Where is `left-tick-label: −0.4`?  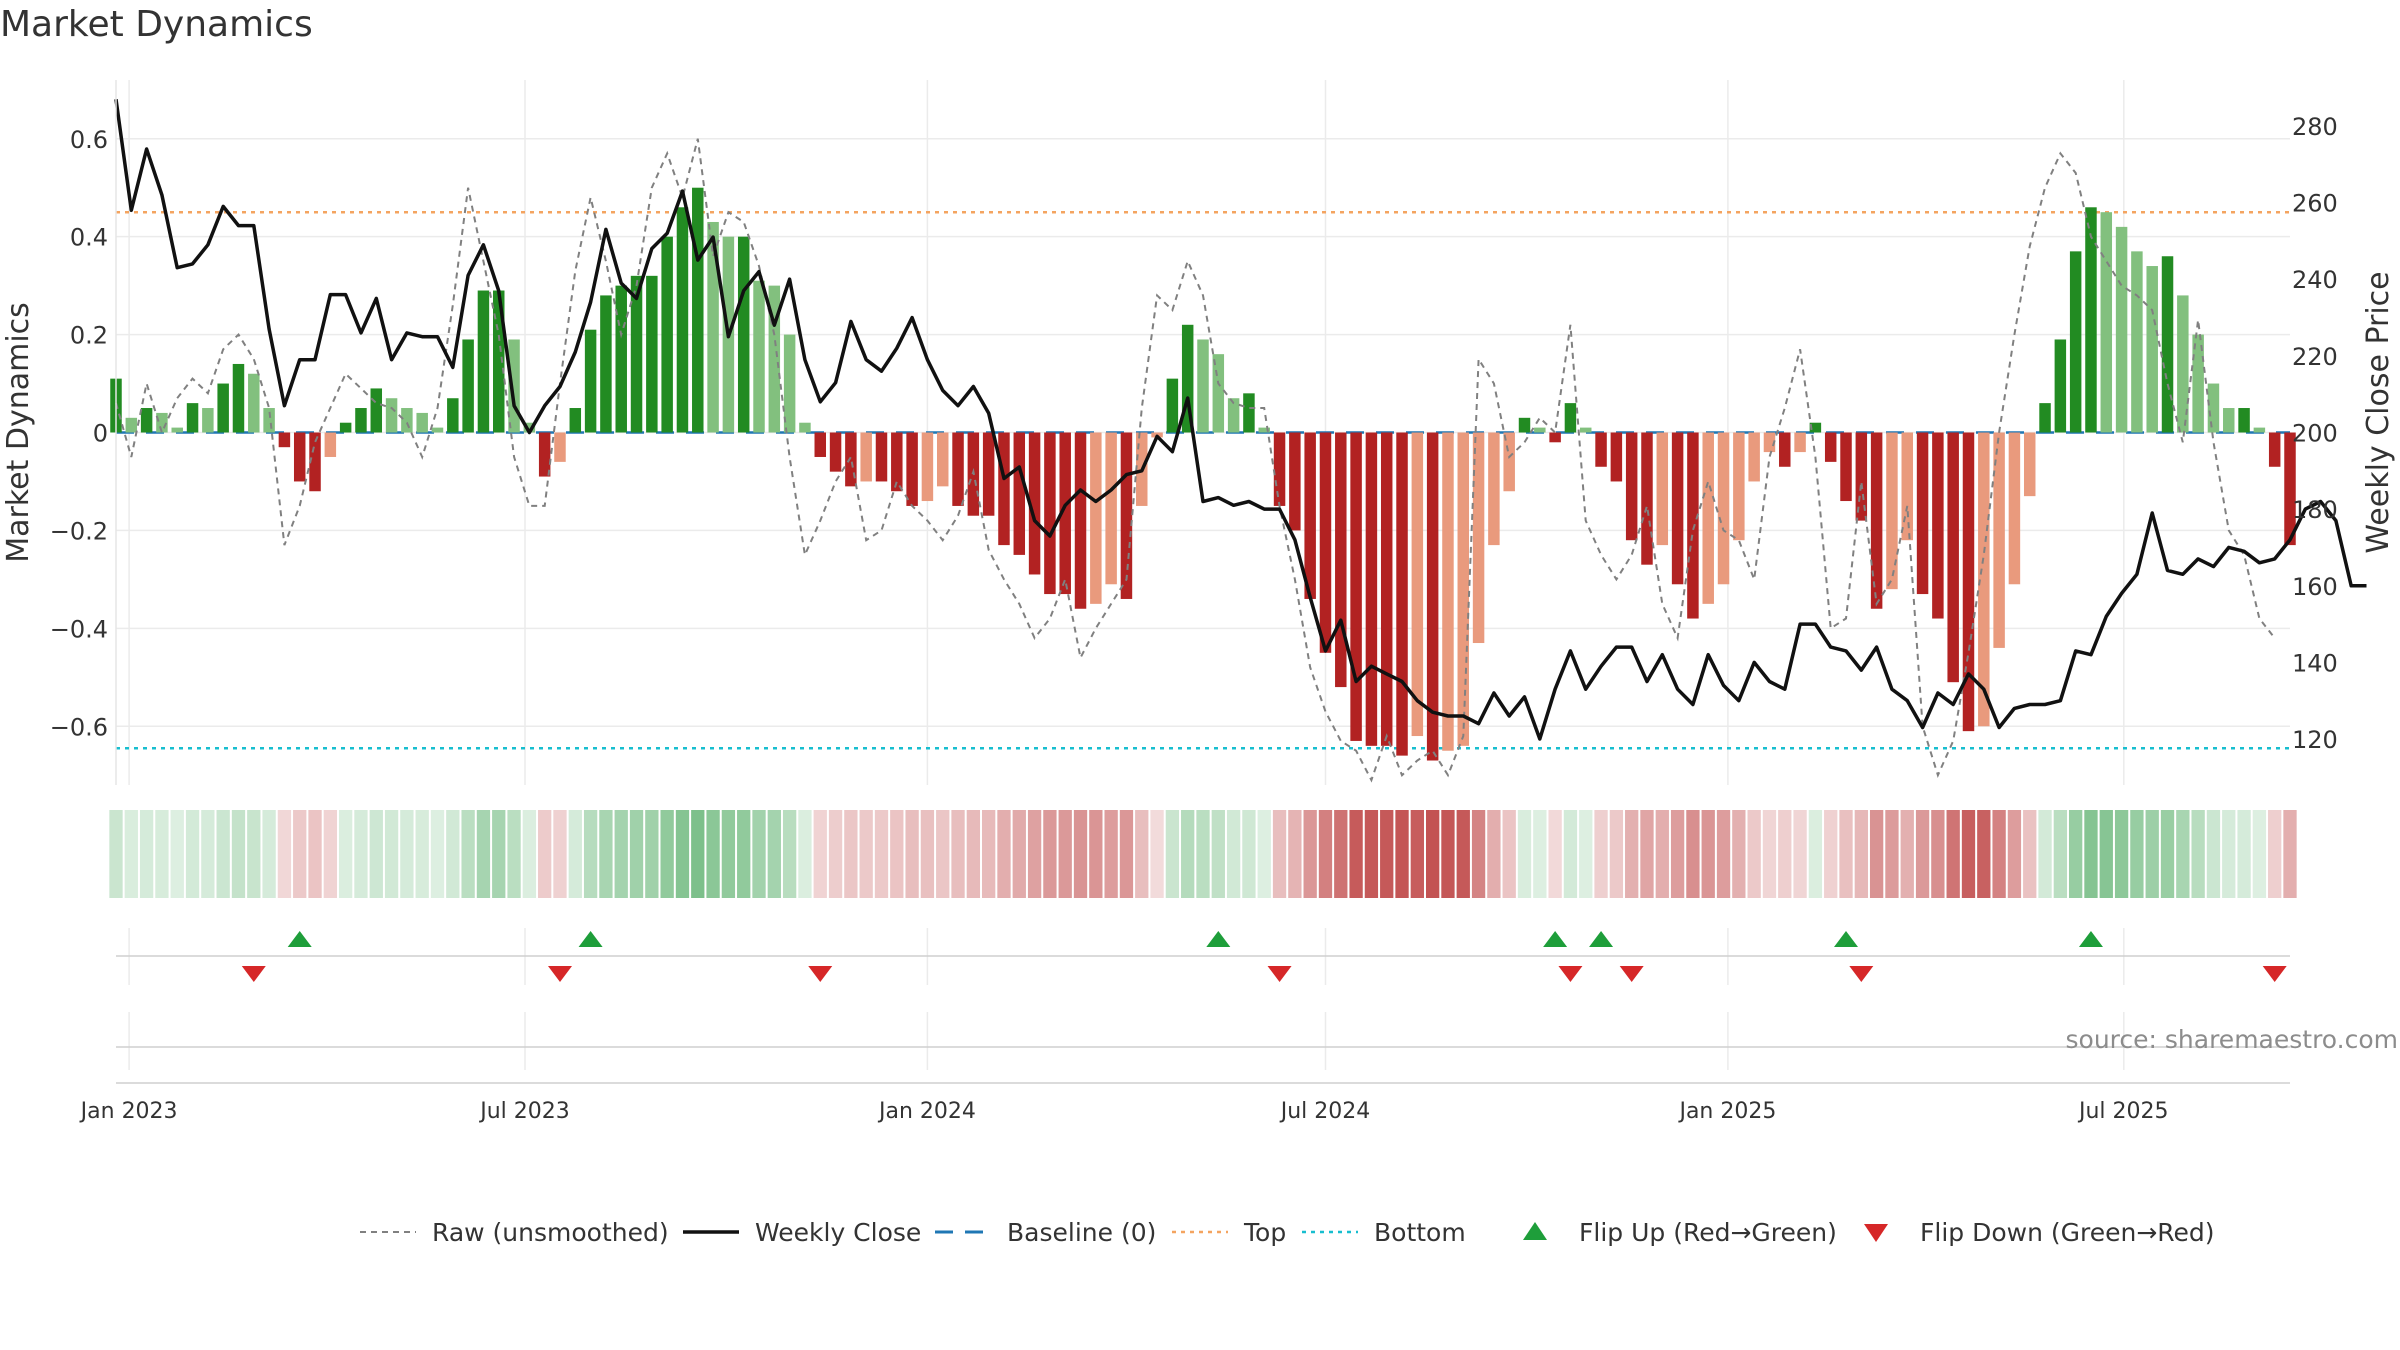
left-tick-label: −0.4 is located at coordinates (79, 629).